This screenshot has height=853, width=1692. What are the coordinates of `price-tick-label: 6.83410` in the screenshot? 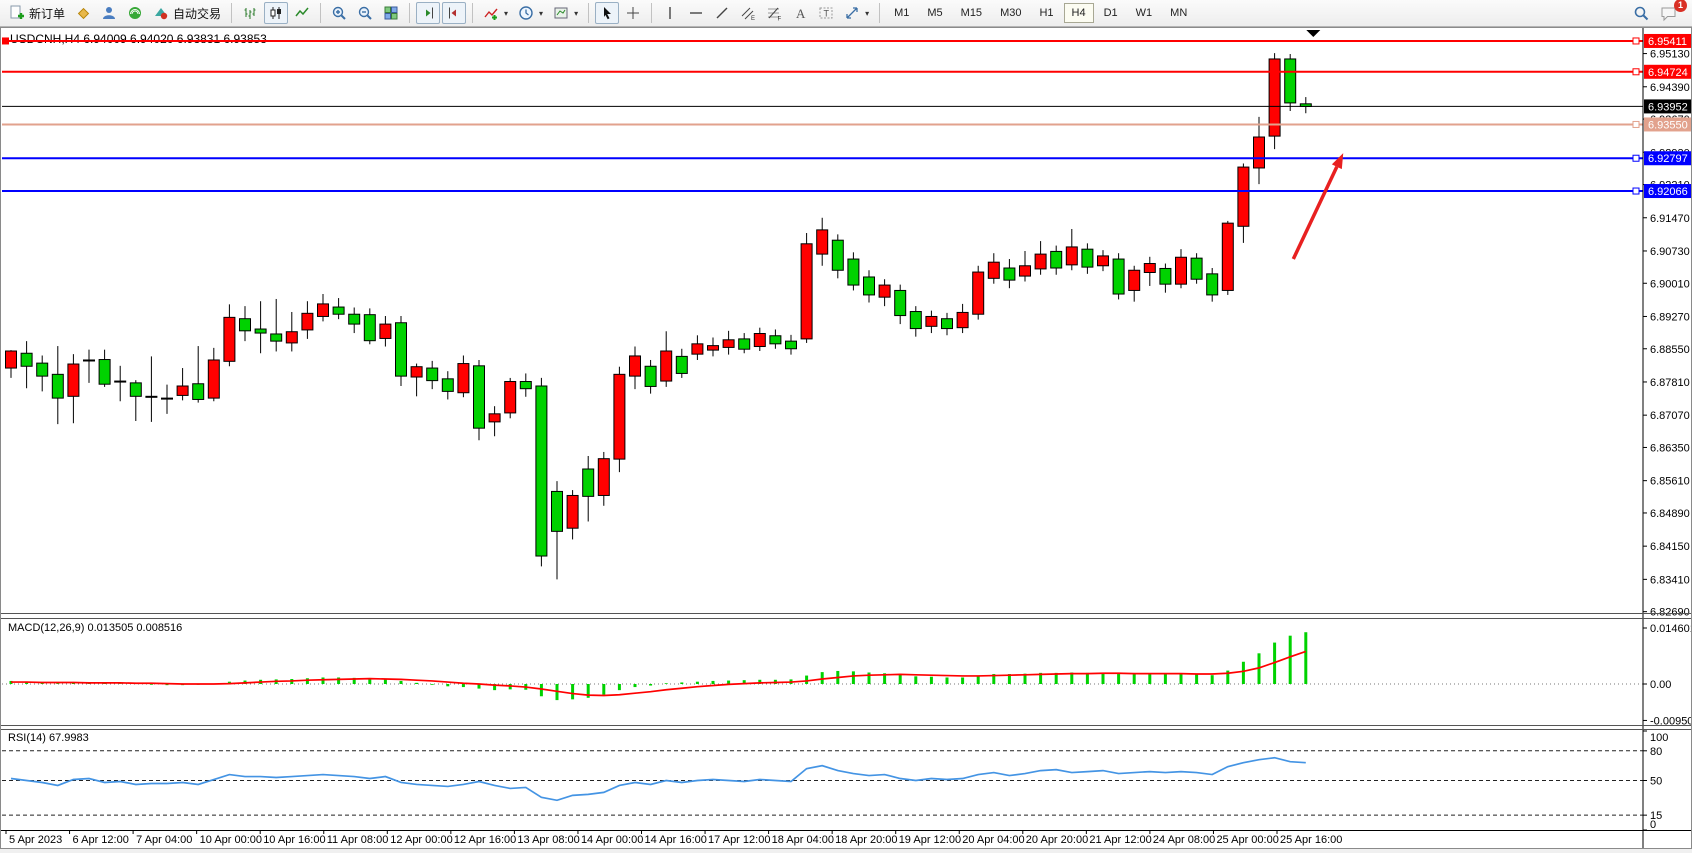 It's located at (1670, 580).